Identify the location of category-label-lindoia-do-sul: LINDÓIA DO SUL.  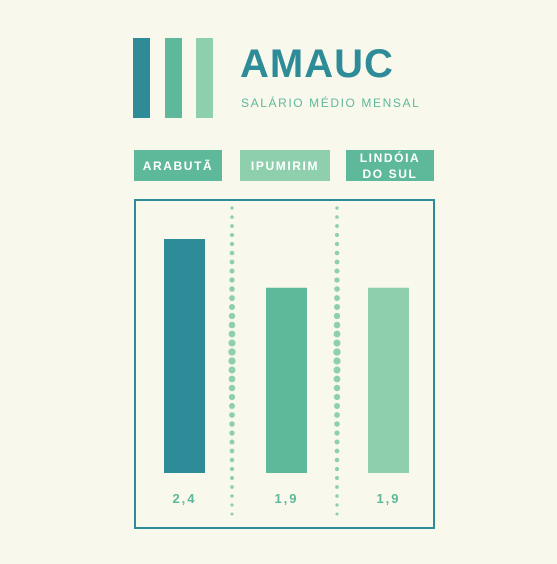
(390, 165).